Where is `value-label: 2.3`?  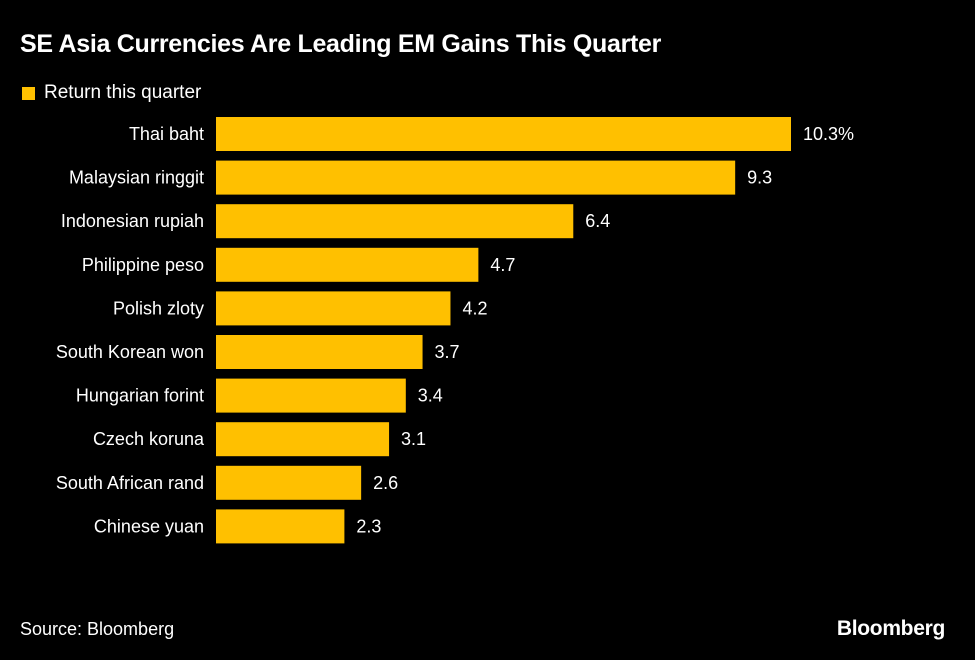
value-label: 2.3 is located at coordinates (368, 526).